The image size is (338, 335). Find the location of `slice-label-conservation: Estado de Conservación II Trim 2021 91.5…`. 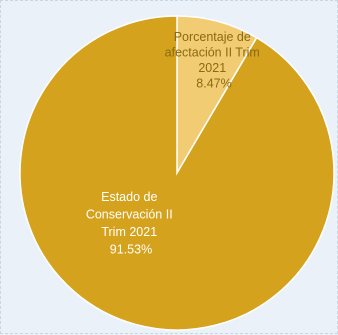

slice-label-conservation: Estado de Conservación II Trim 2021 91.5… is located at coordinates (131, 223).